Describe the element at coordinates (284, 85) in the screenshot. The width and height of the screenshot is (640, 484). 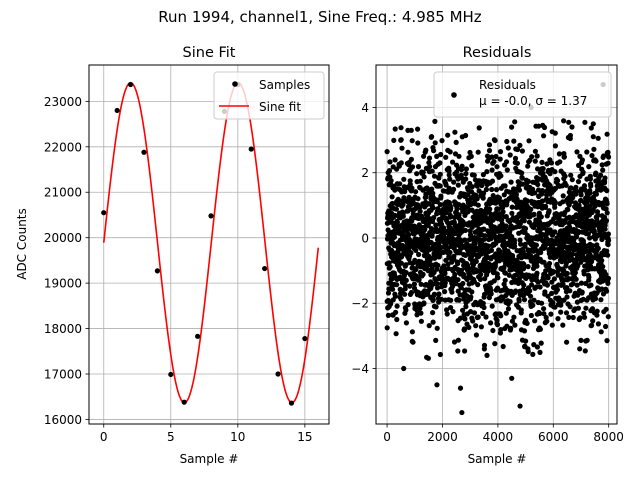
I see `legend-label-samples: Samples` at that location.